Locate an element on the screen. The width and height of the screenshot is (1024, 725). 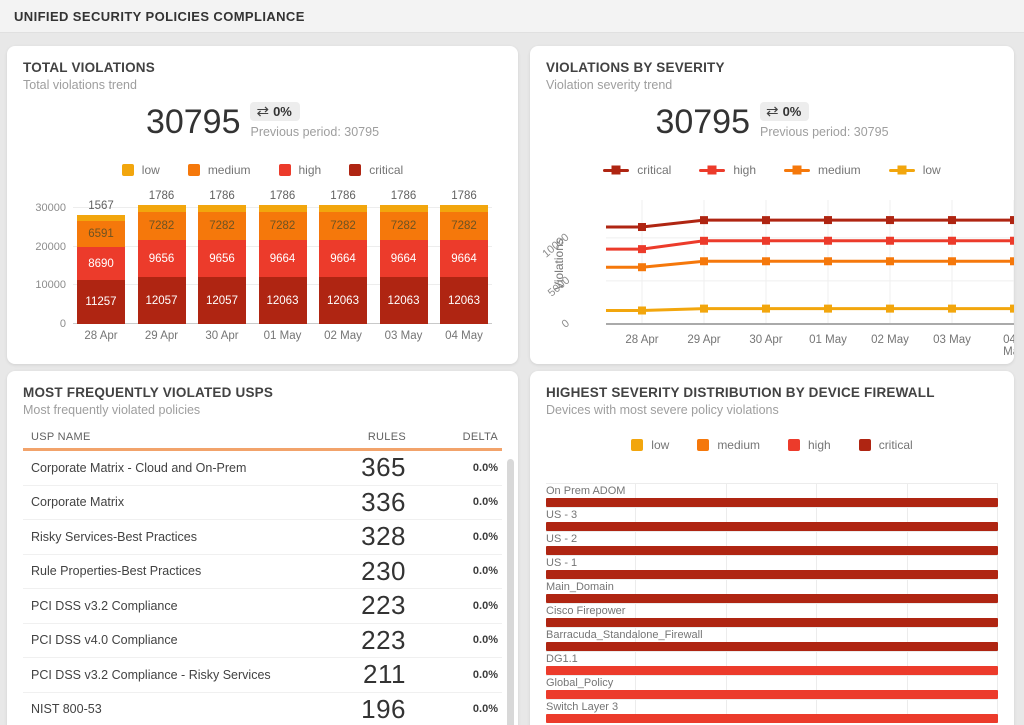
table-row: PCI DSS v4.0 Compliance 223 0.0% is located at coordinates (262, 641).